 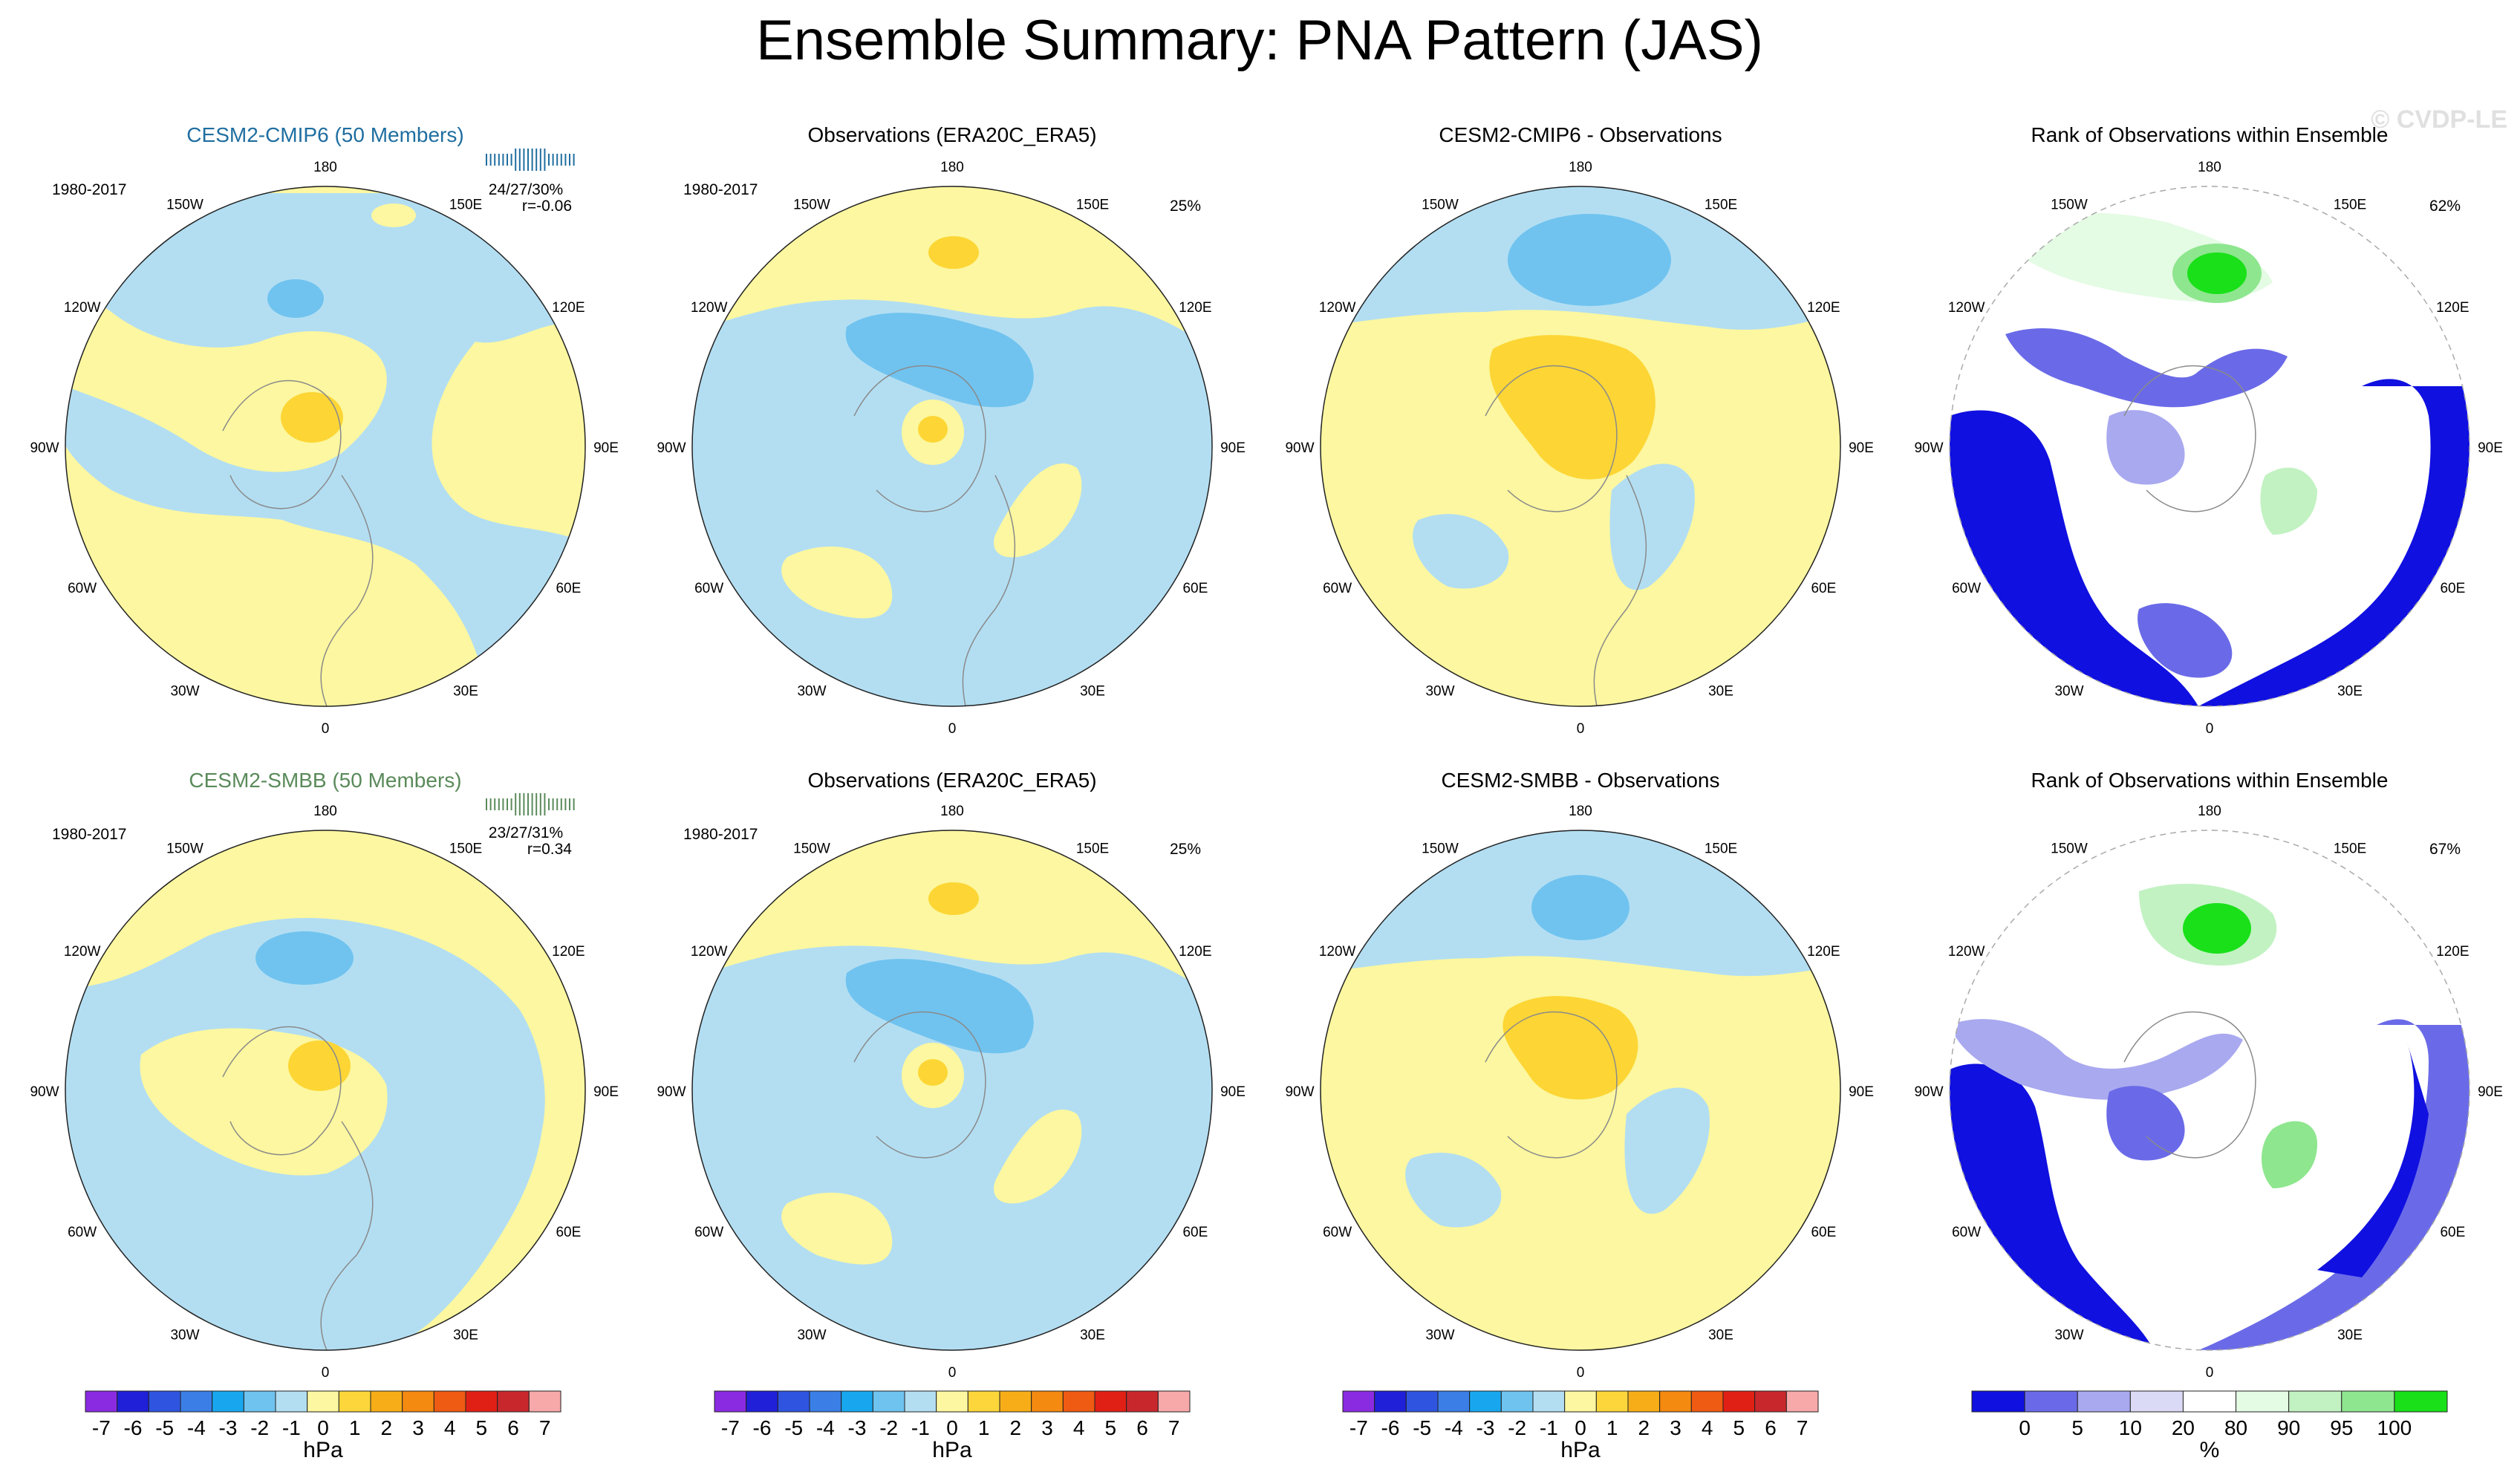 What do you see at coordinates (229, 1428) in the screenshot?
I see `colorbar-tick-label: -3` at bounding box center [229, 1428].